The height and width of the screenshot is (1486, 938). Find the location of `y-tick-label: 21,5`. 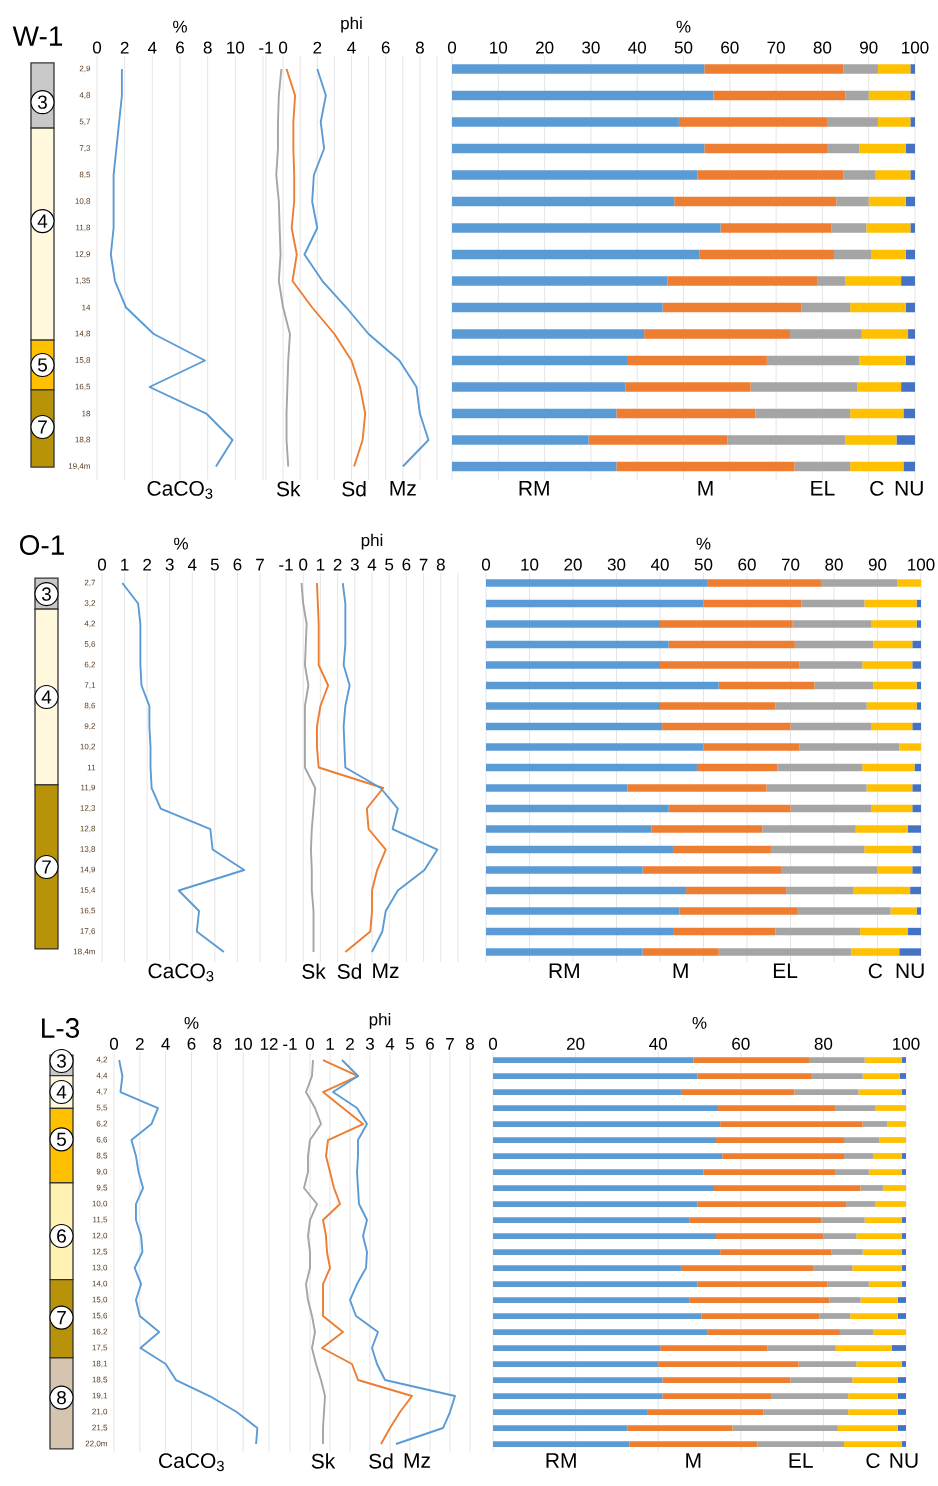

y-tick-label: 21,5 is located at coordinates (100, 1428).